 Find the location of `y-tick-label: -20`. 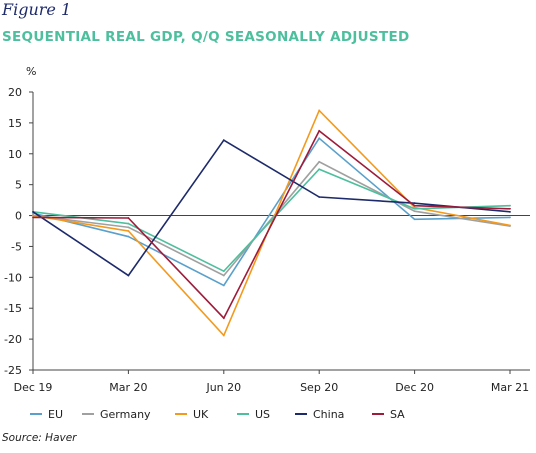

y-tick-label: -20 is located at coordinates (13, 339).